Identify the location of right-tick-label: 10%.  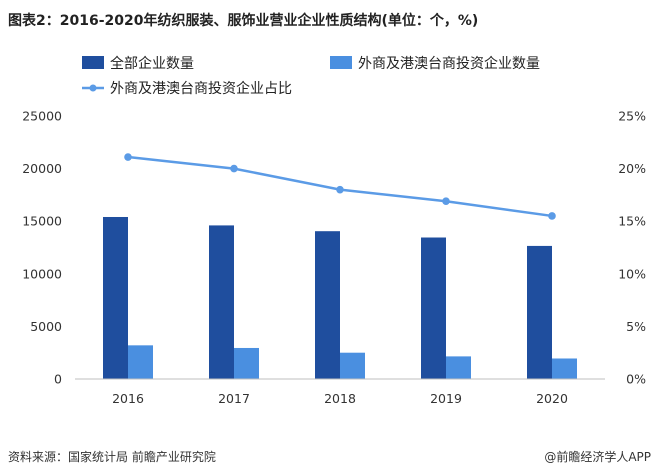
(632, 273).